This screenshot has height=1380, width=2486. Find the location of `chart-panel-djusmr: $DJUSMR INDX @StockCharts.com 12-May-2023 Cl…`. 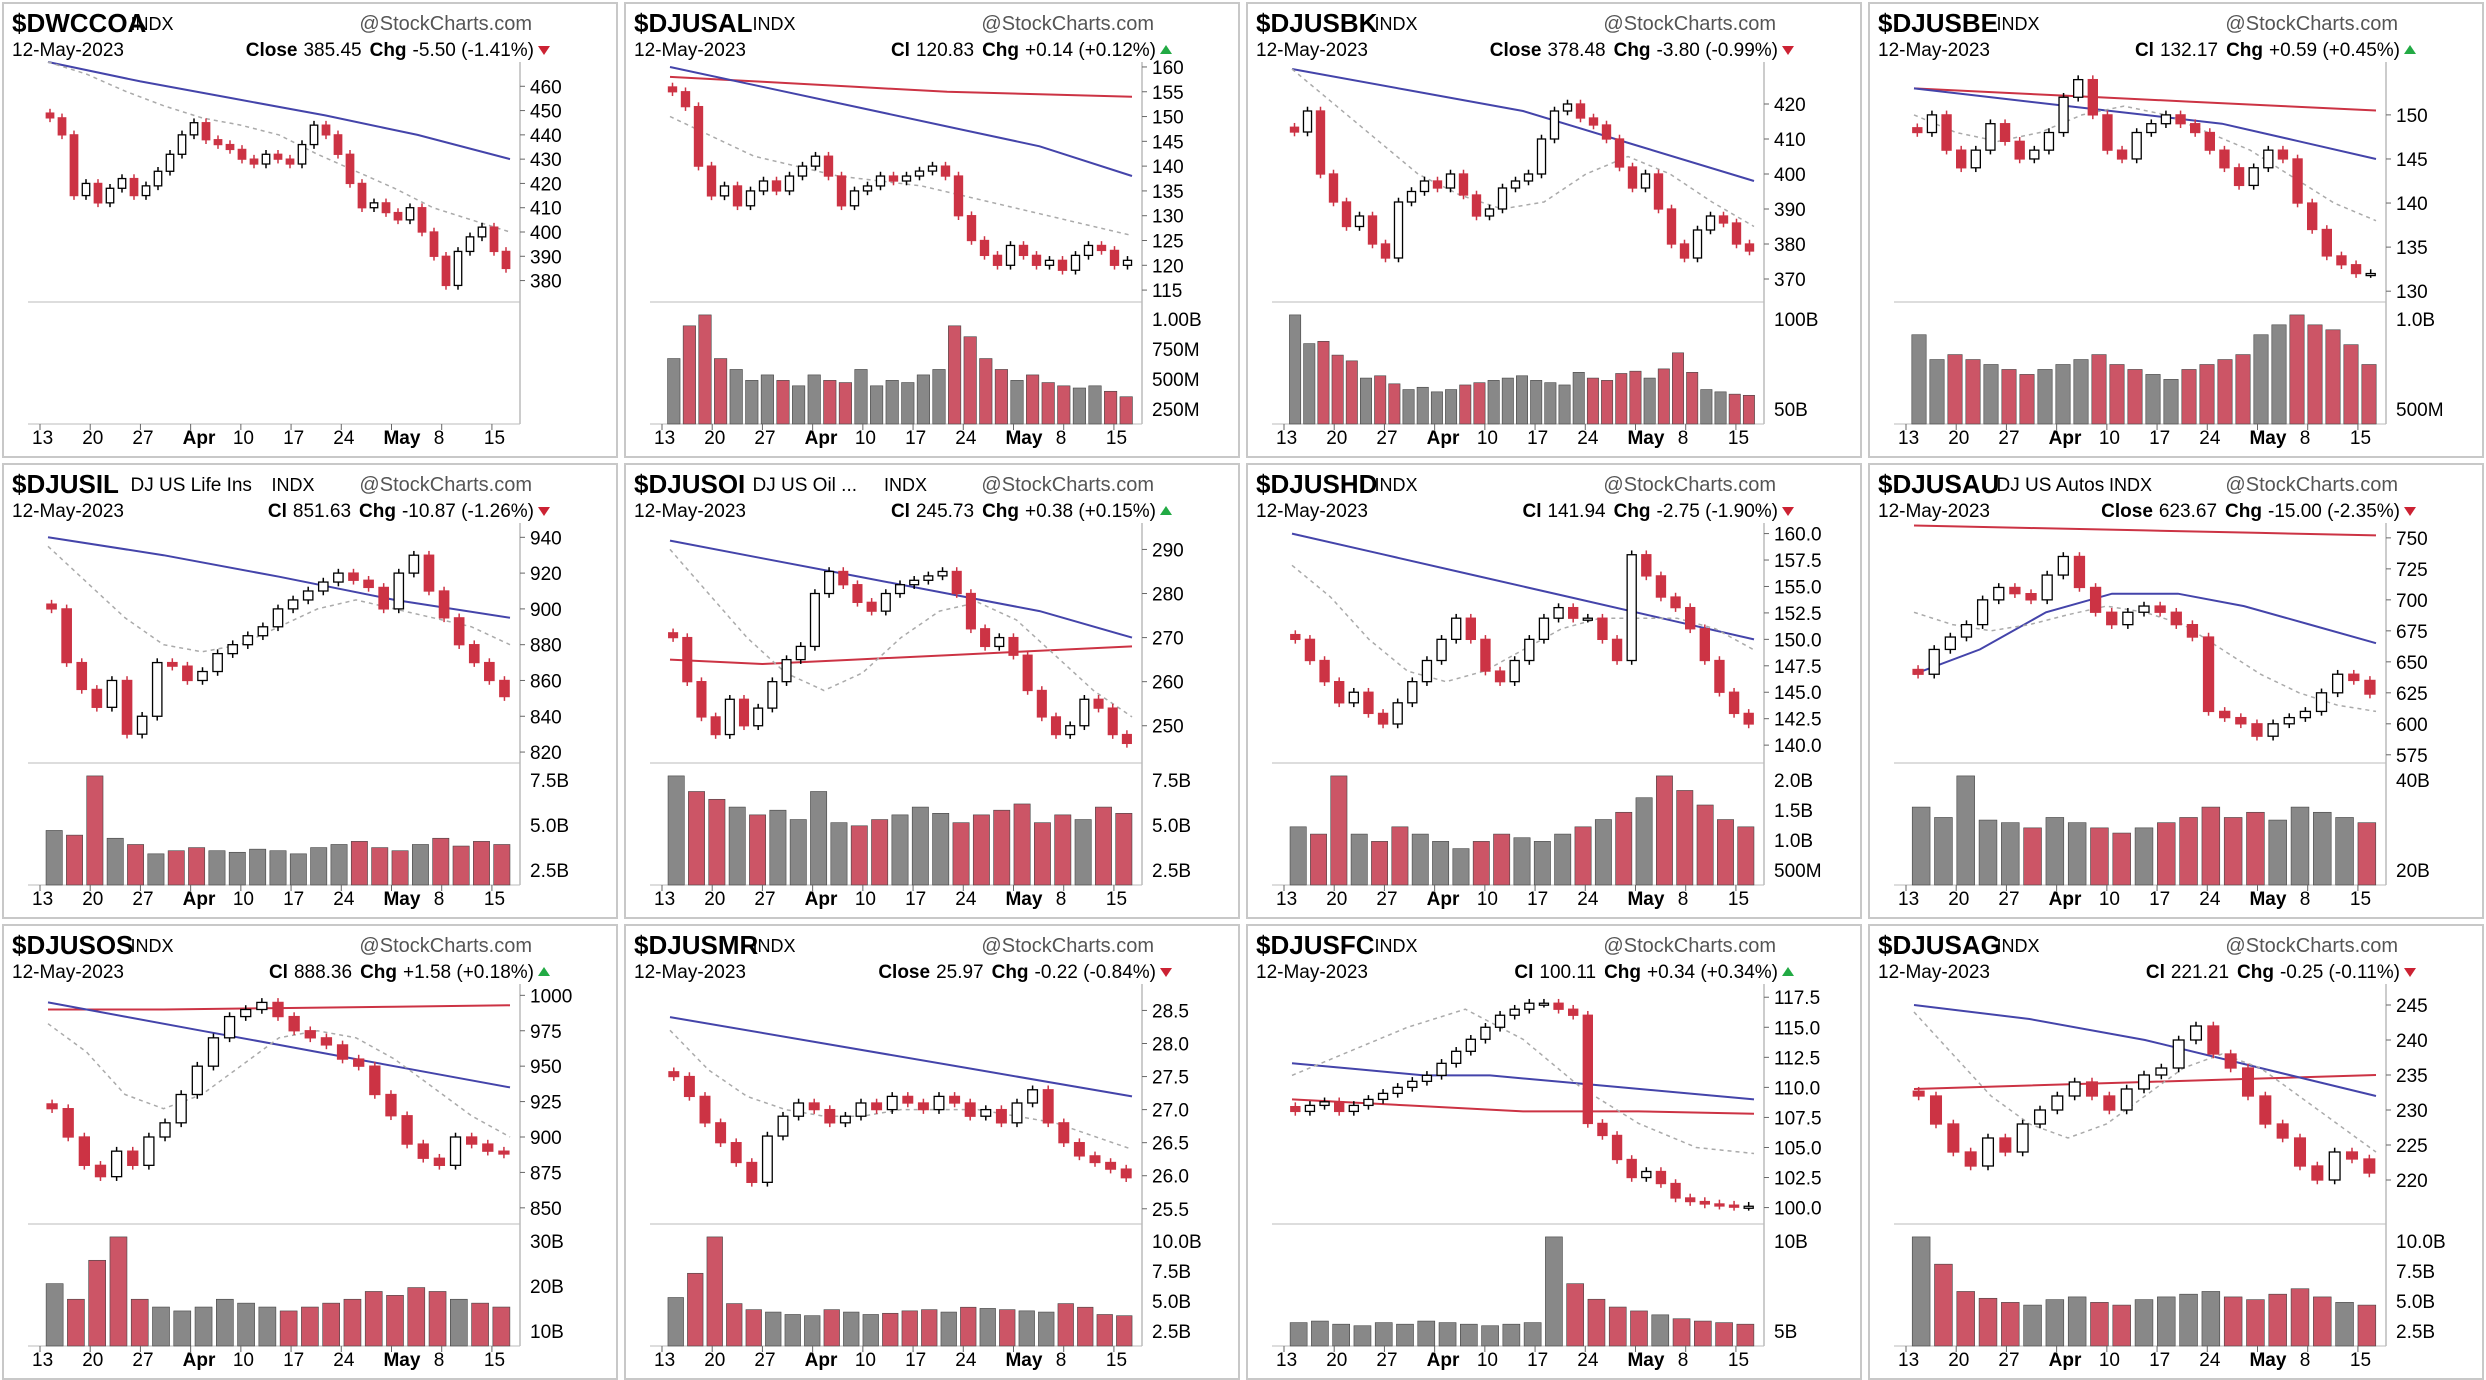

chart-panel-djusmr: $DJUSMR INDX @StockCharts.com 12-May-2023 Cl… is located at coordinates (932, 1152).